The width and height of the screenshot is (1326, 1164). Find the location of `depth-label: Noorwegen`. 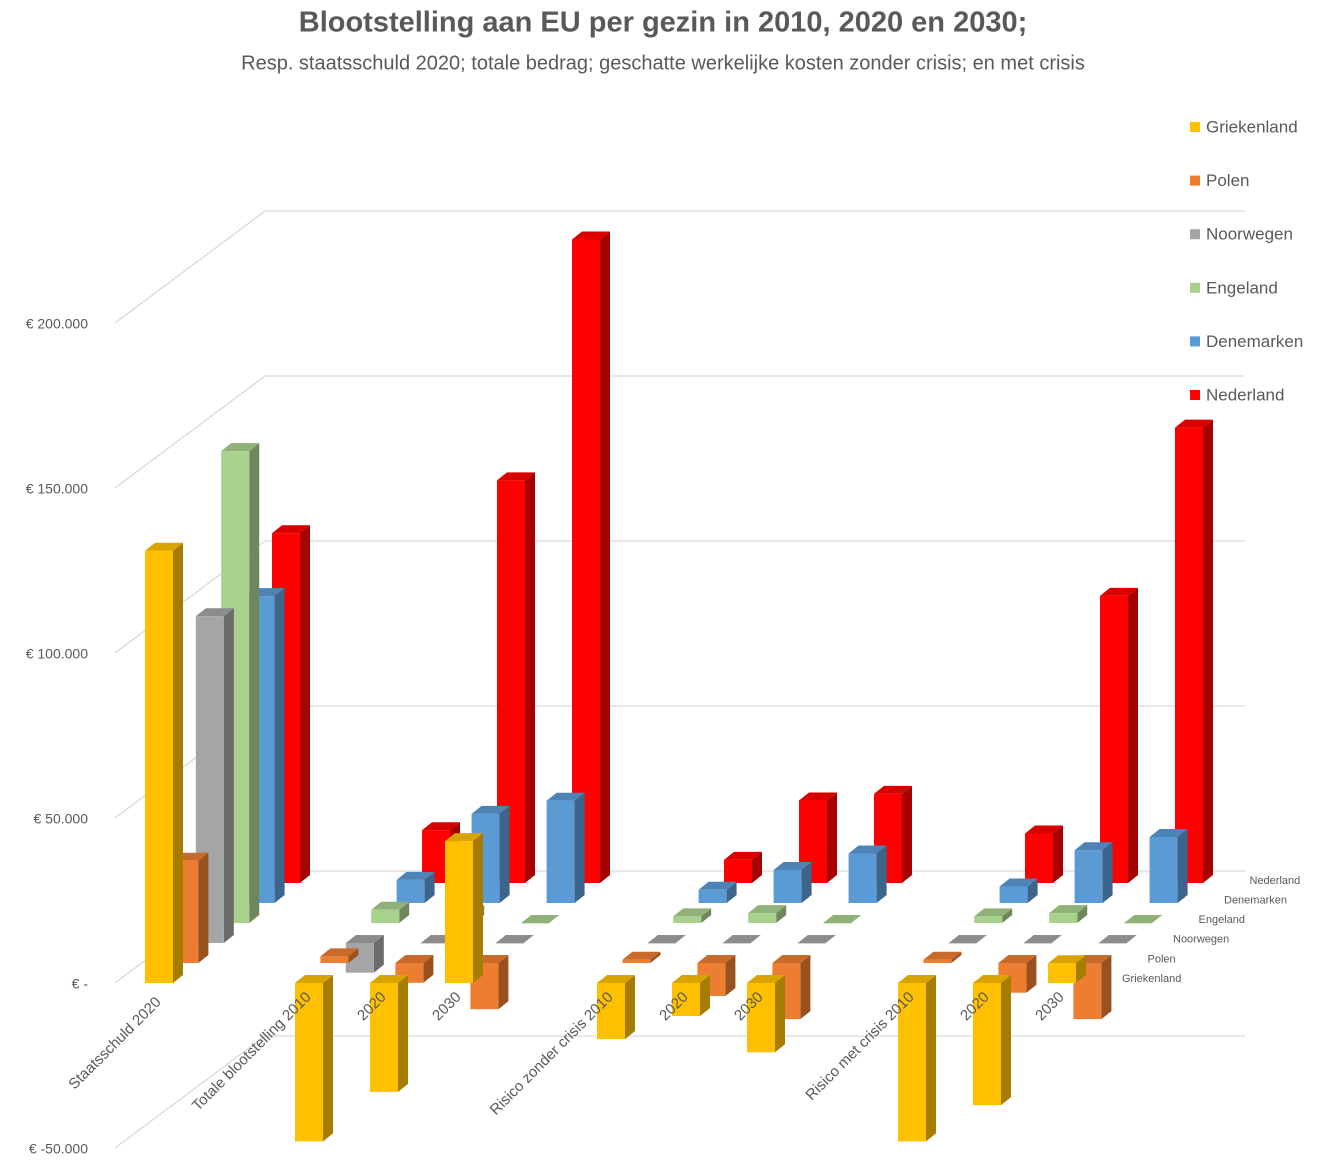

depth-label: Noorwegen is located at coordinates (1201, 940).